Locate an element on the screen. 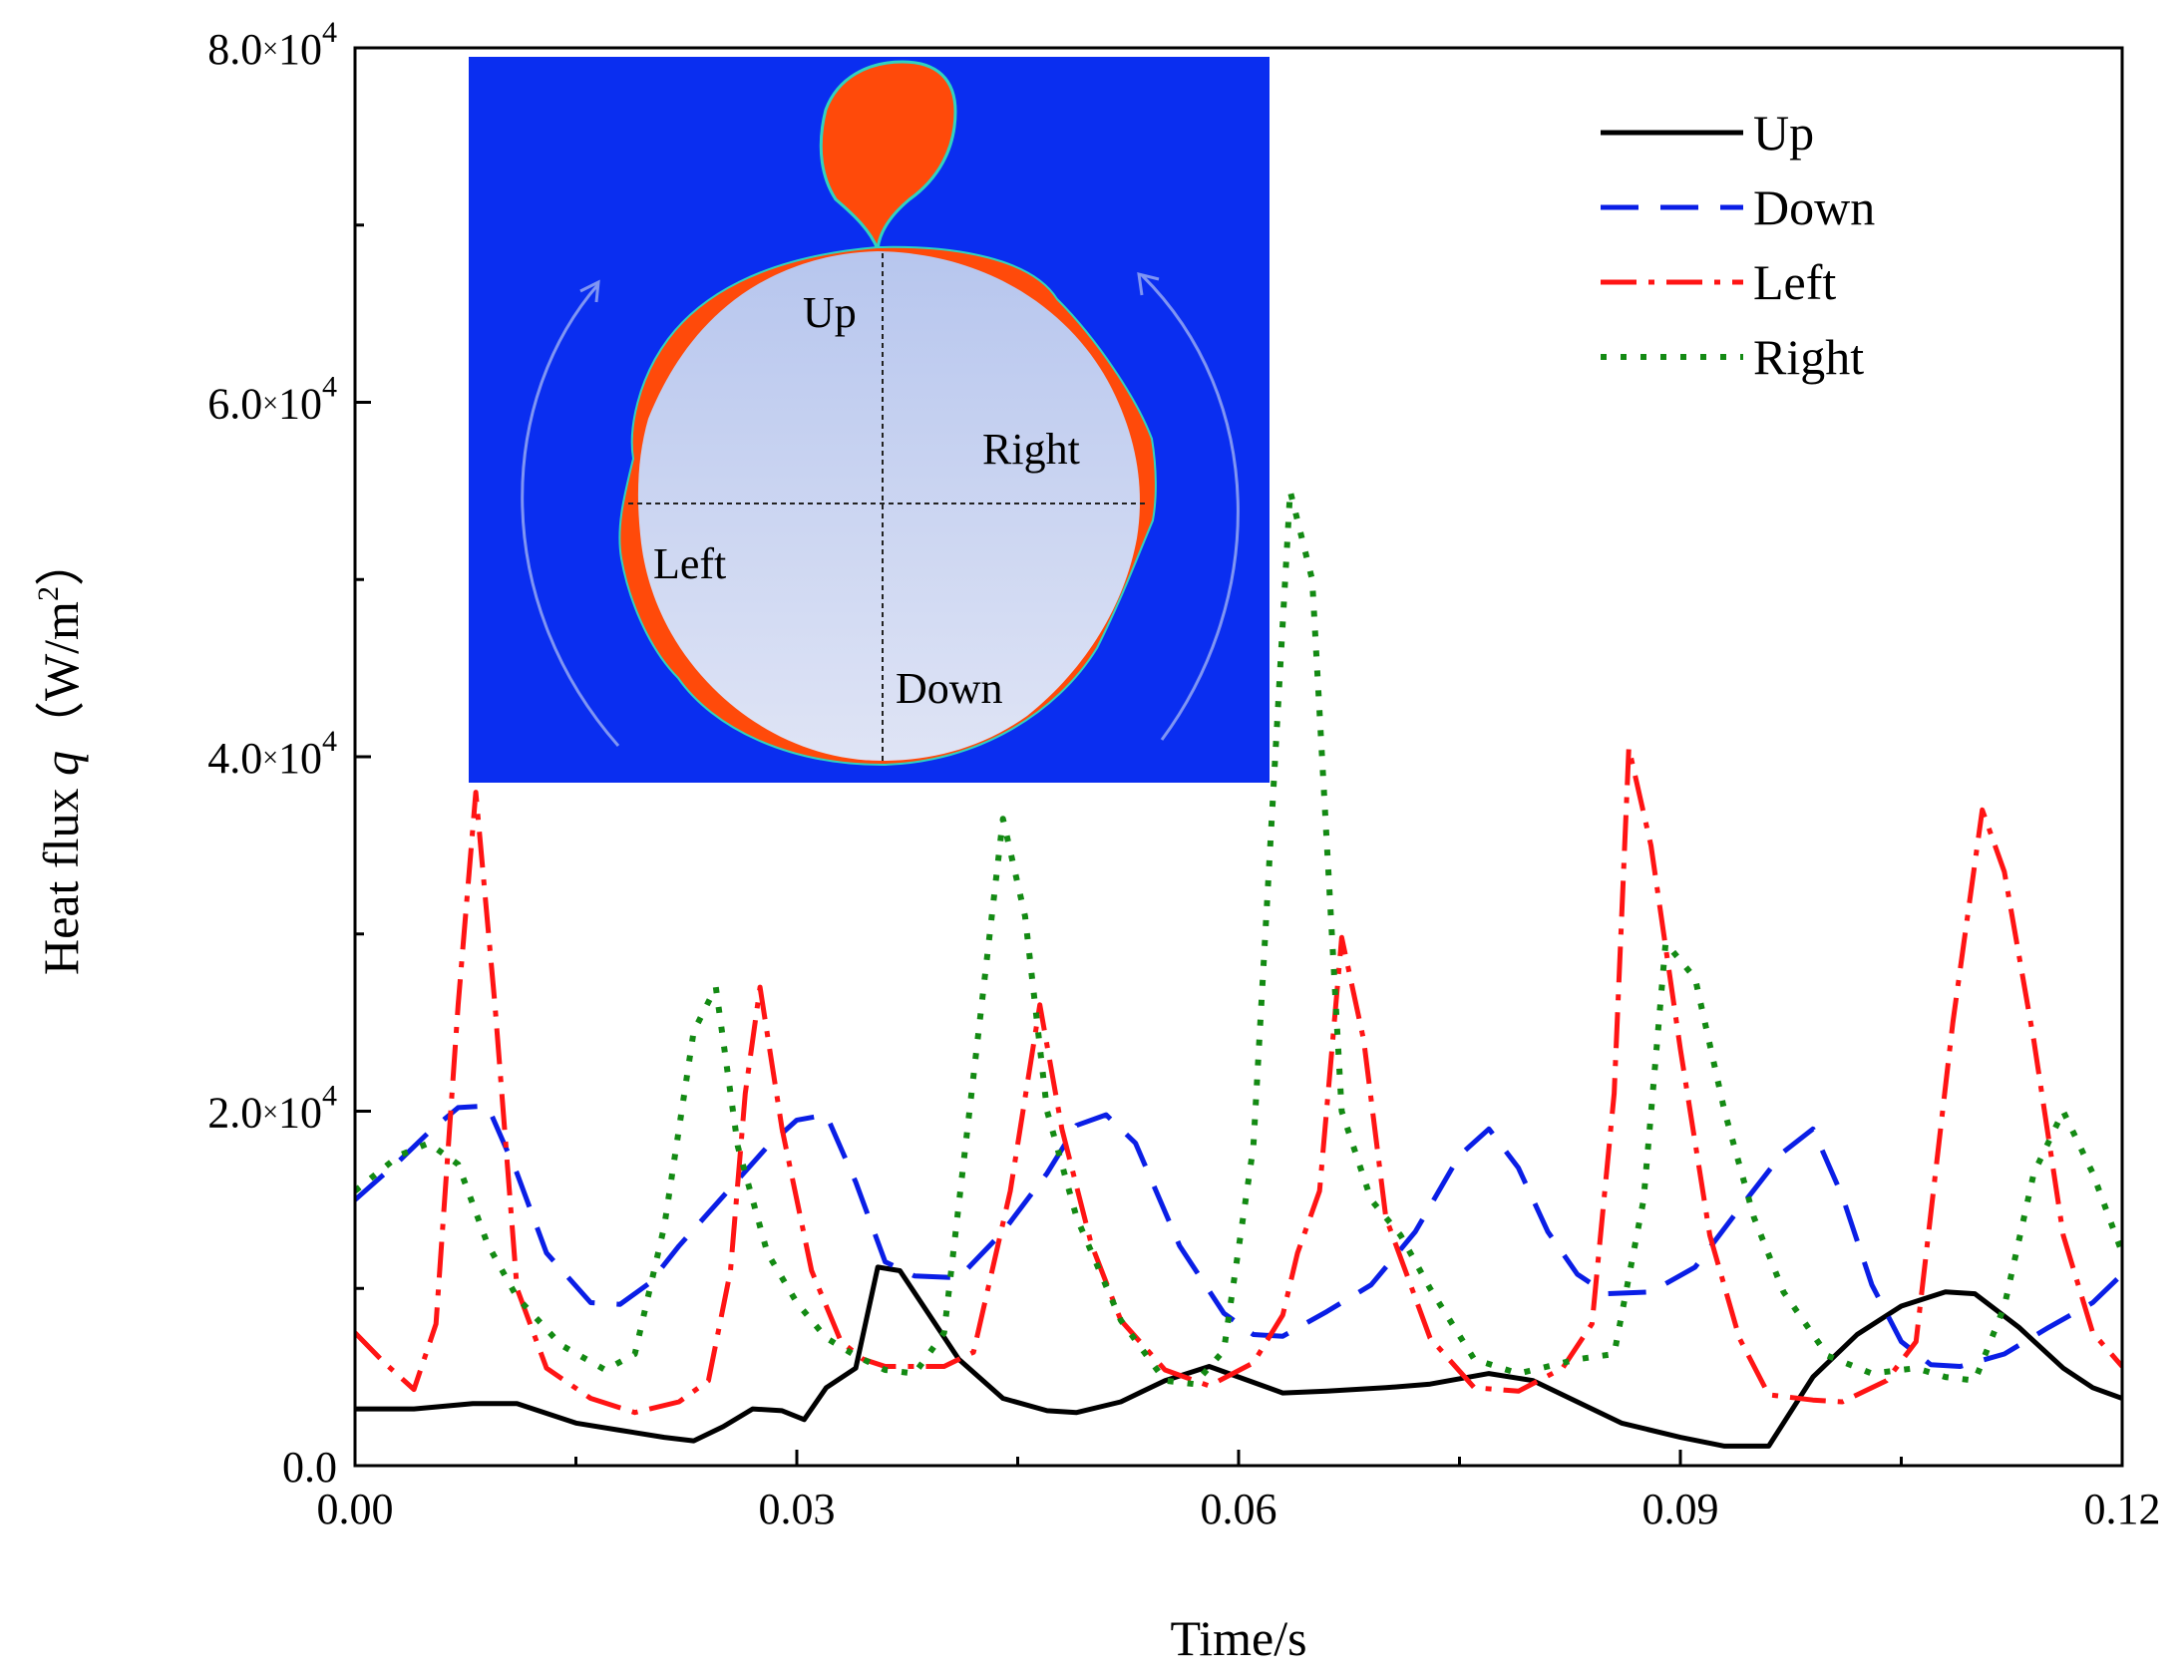 The height and width of the screenshot is (1680, 2184). y-tick-label: 0.0 is located at coordinates (309, 1467).